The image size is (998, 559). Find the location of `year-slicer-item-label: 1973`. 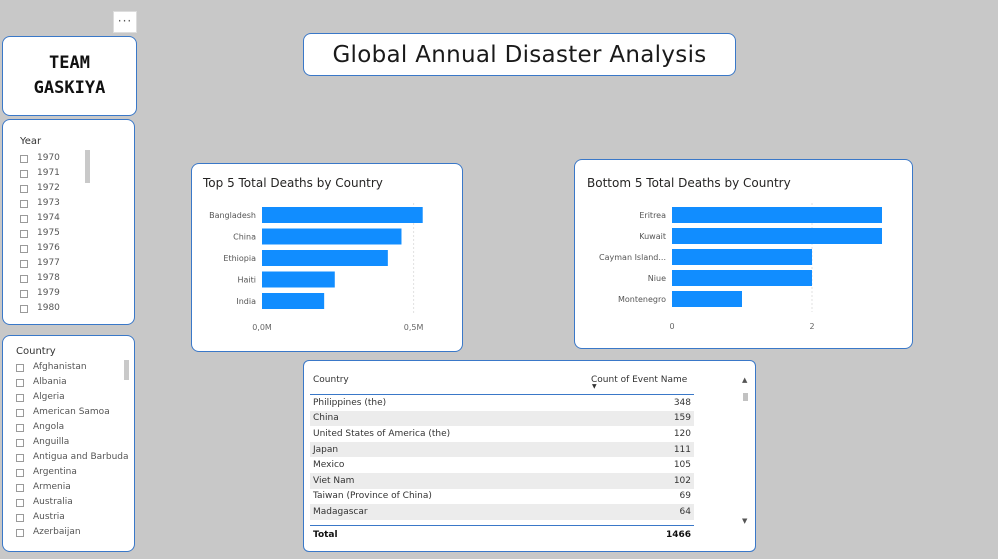

year-slicer-item-label: 1973 is located at coordinates (48, 203).